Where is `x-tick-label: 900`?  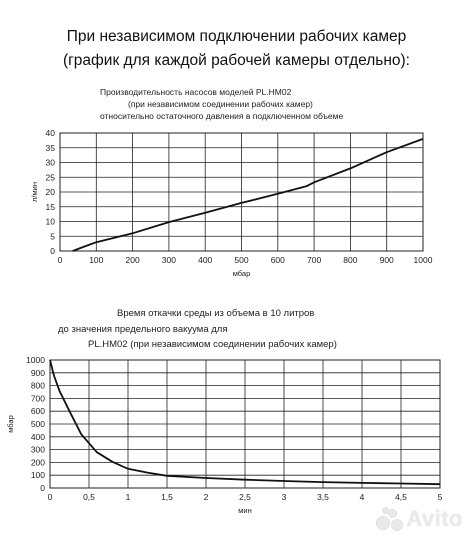 x-tick-label: 900 is located at coordinates (387, 260).